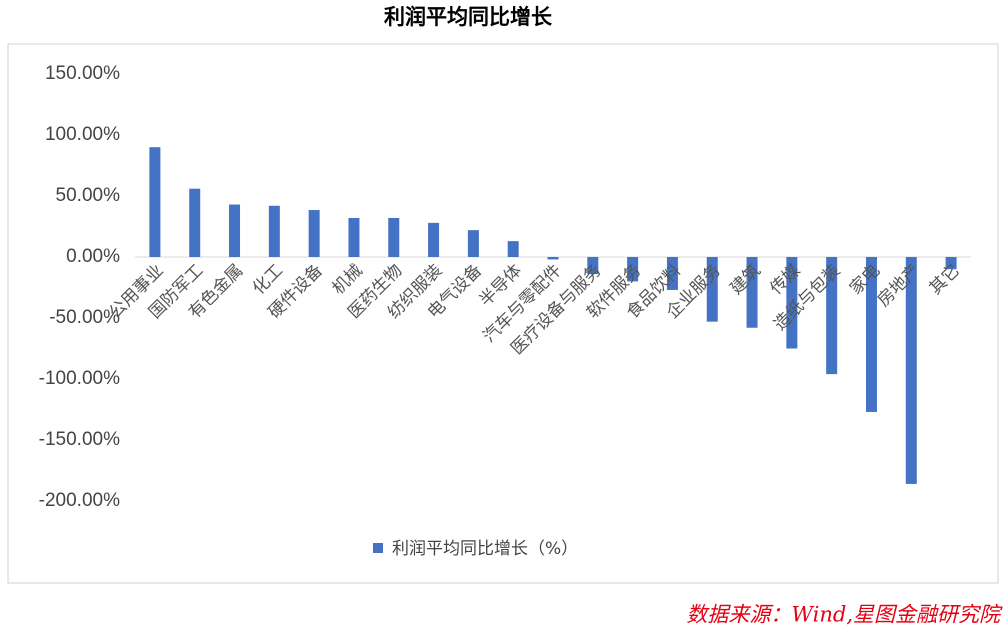 This screenshot has height=643, width=1008. Describe the element at coordinates (79, 378) in the screenshot. I see `y-tick-label: -100.00%` at that location.